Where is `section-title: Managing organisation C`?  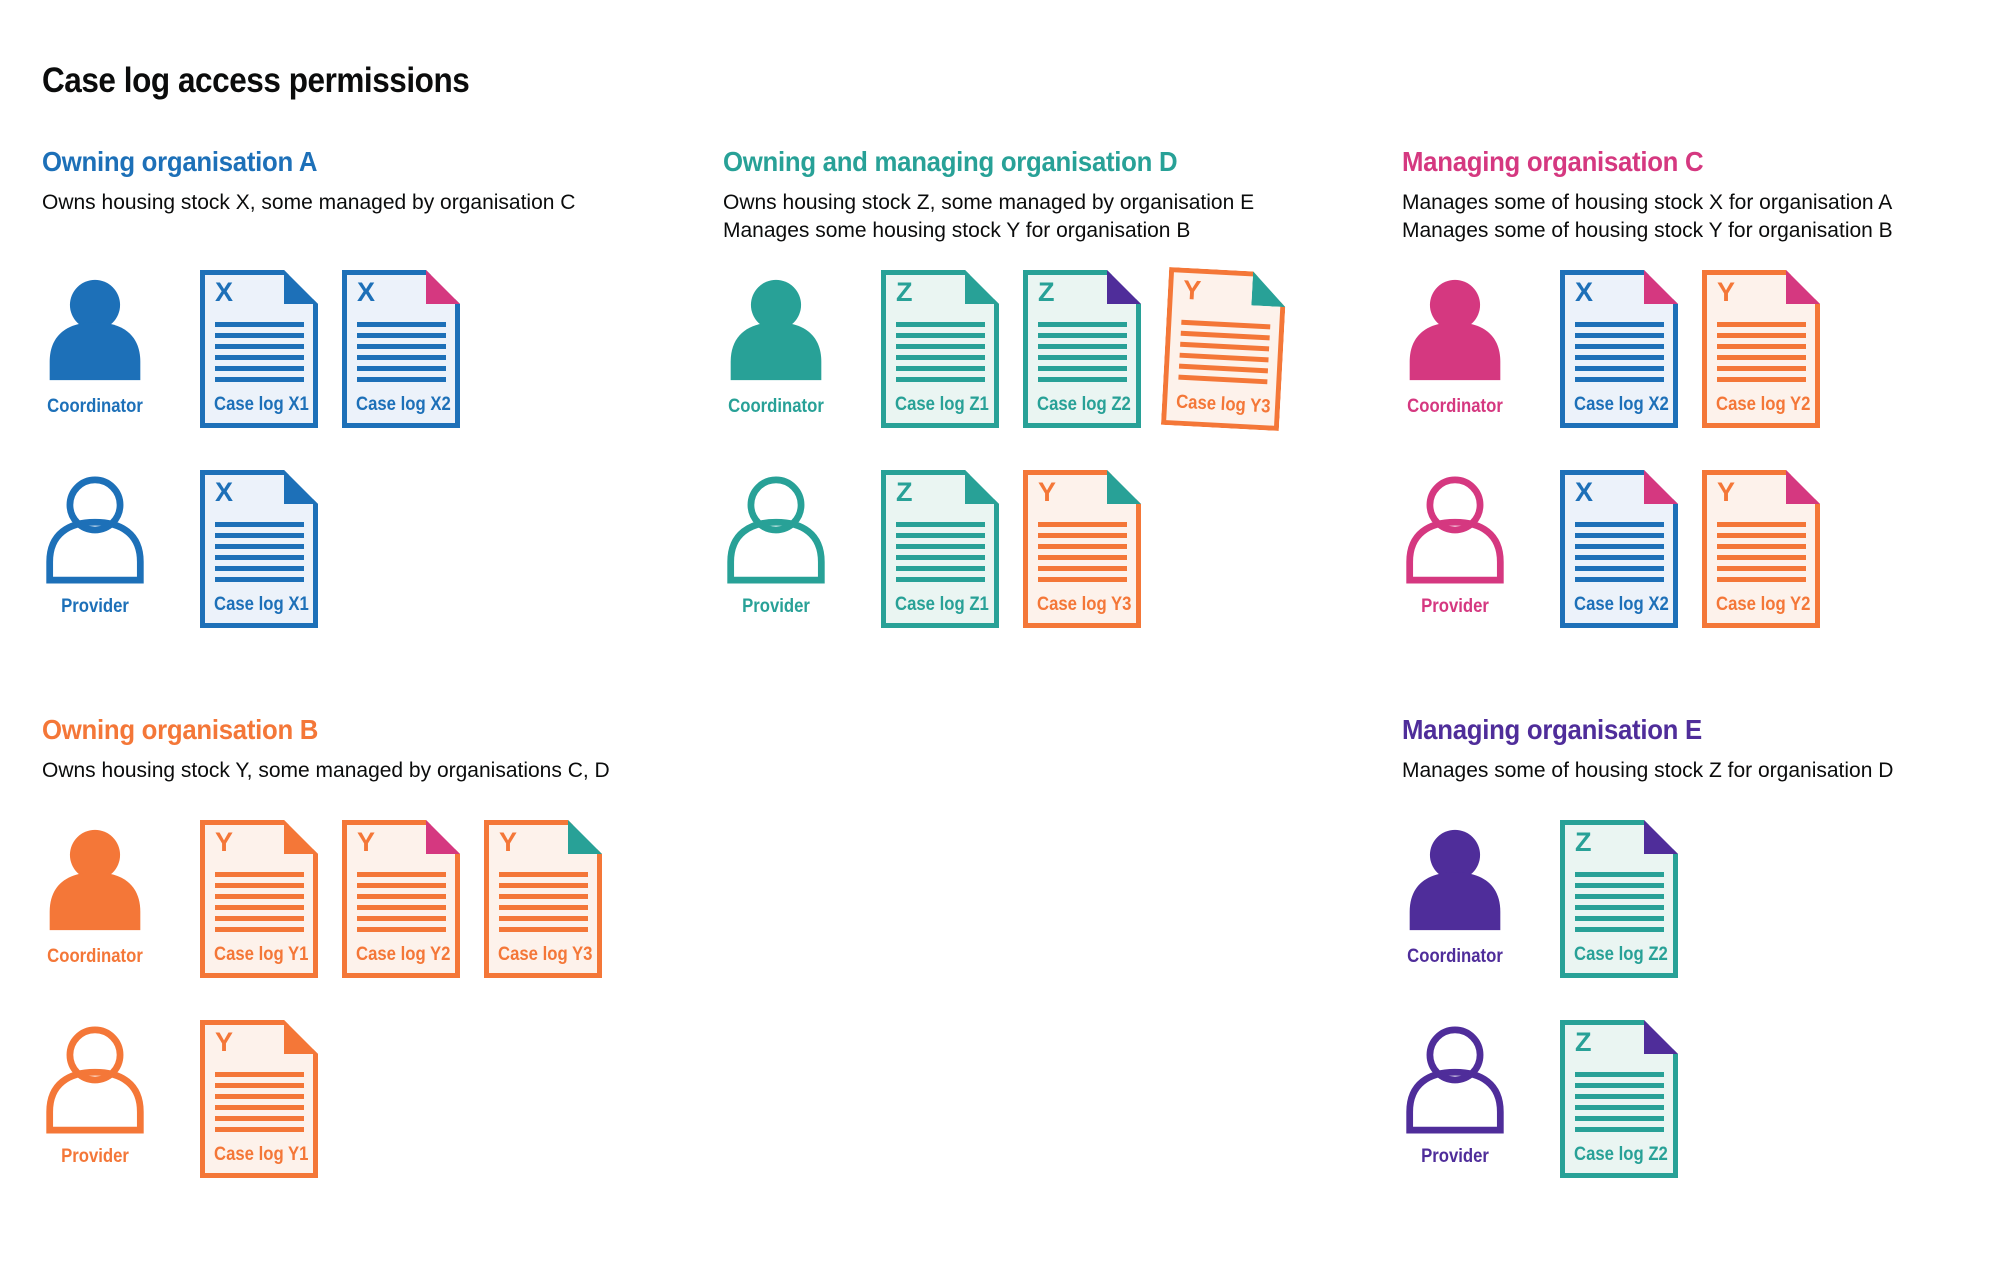 section-title: Managing organisation C is located at coordinates (1553, 161).